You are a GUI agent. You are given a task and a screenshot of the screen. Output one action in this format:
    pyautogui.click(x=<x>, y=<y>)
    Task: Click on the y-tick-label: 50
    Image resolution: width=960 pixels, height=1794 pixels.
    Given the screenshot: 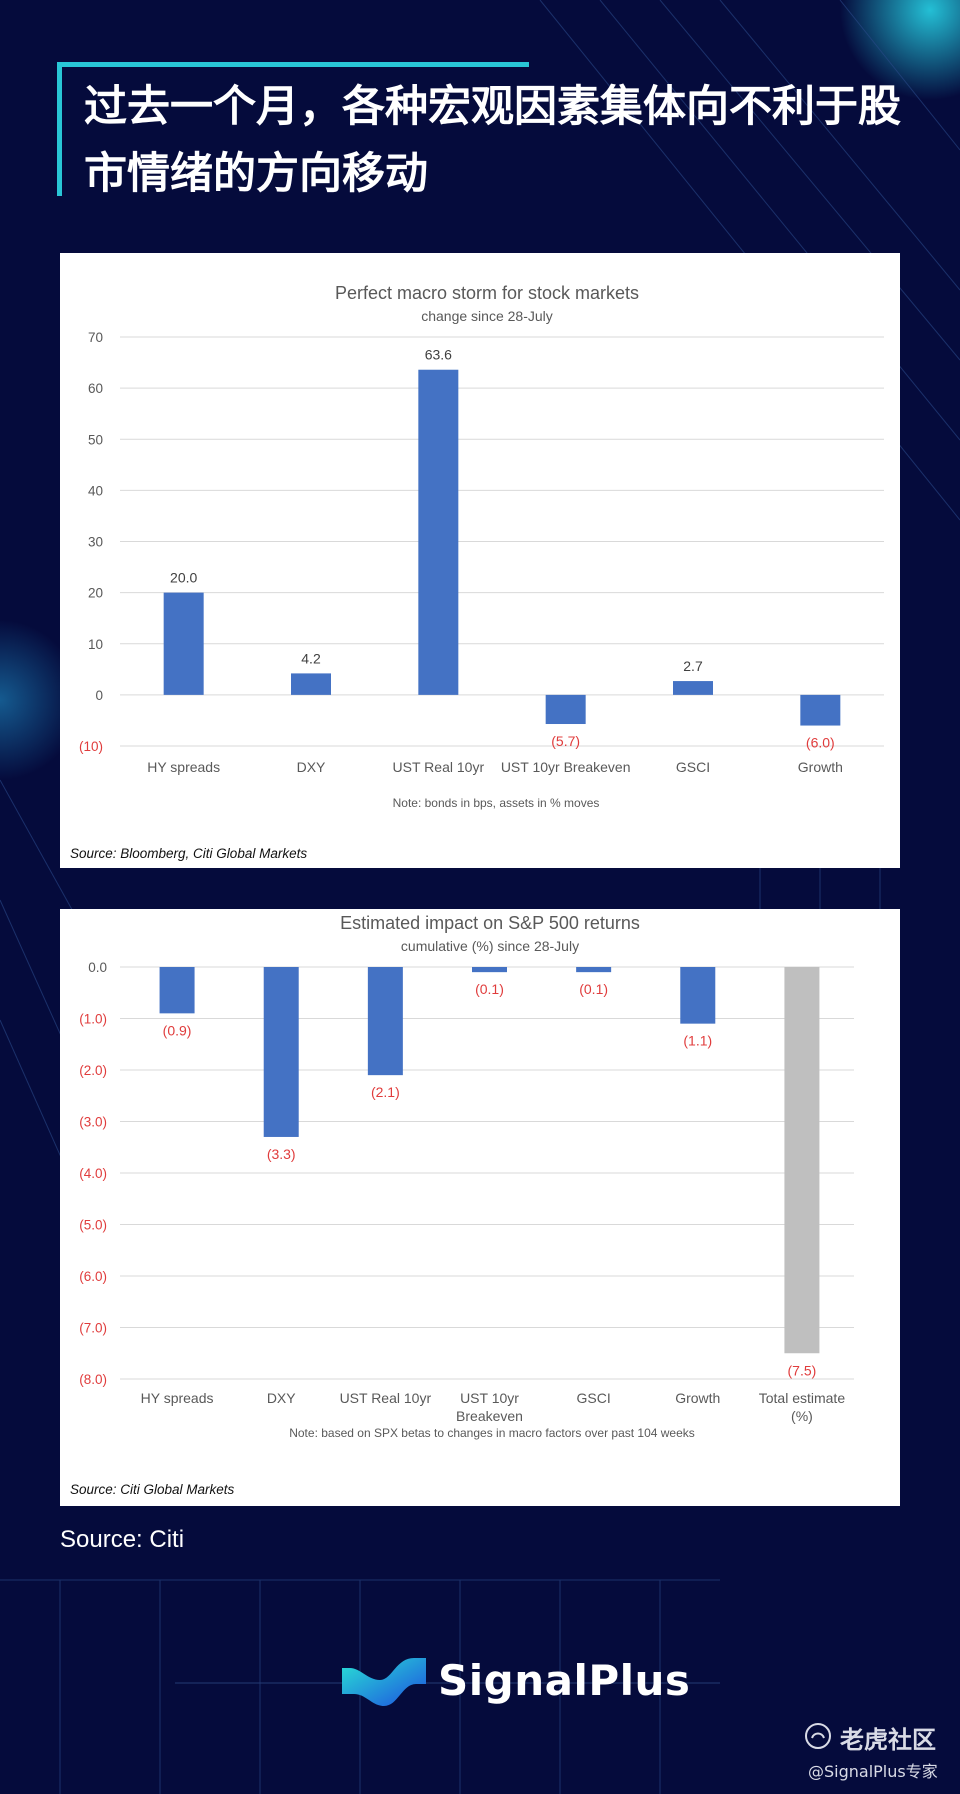 What is the action you would take?
    pyautogui.click(x=95, y=439)
    